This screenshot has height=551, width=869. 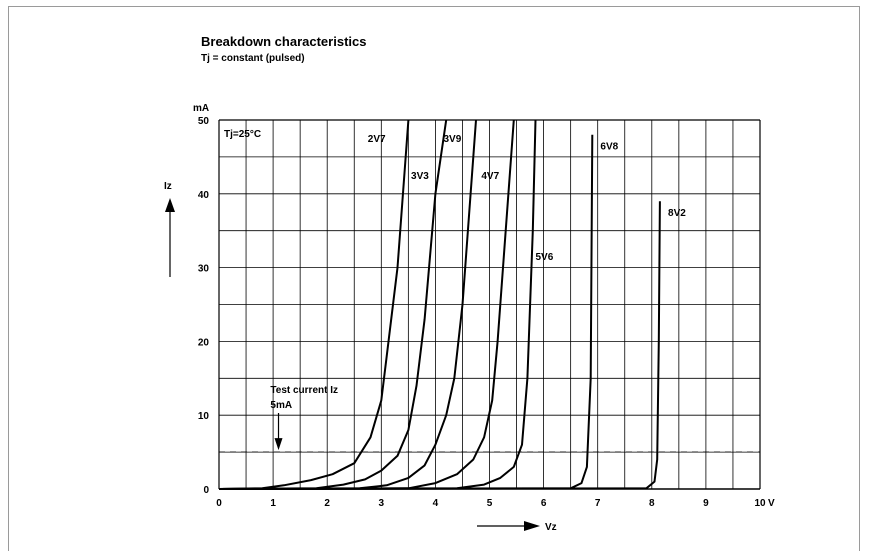 I want to click on x-tick-label: 2, so click(x=327, y=503).